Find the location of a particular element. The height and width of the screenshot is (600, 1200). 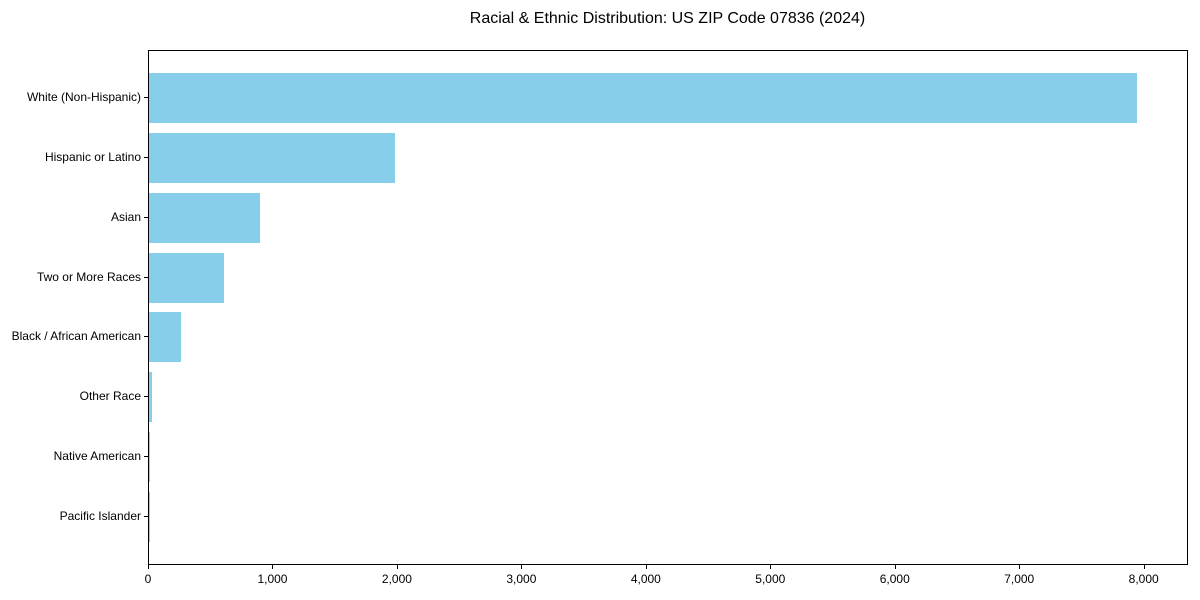

x-axis-tick-label: 4,000 is located at coordinates (645, 579).